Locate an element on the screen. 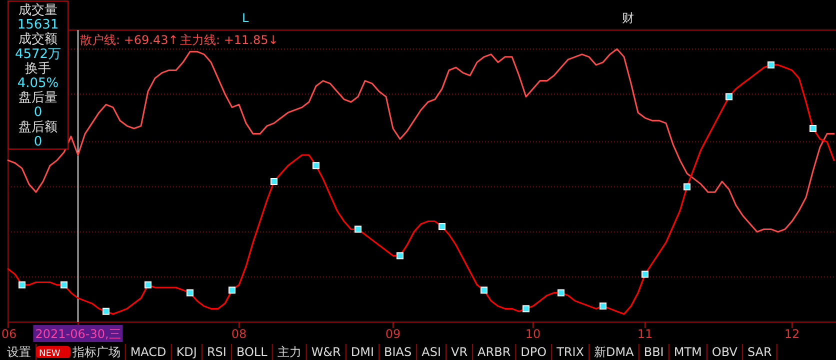  text: L is located at coordinates (245, 18).